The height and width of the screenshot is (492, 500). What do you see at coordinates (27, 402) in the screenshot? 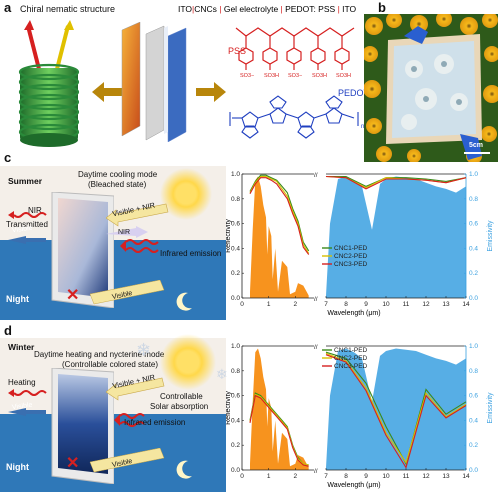
I see `heating-wave-icon` at bounding box center [27, 402].